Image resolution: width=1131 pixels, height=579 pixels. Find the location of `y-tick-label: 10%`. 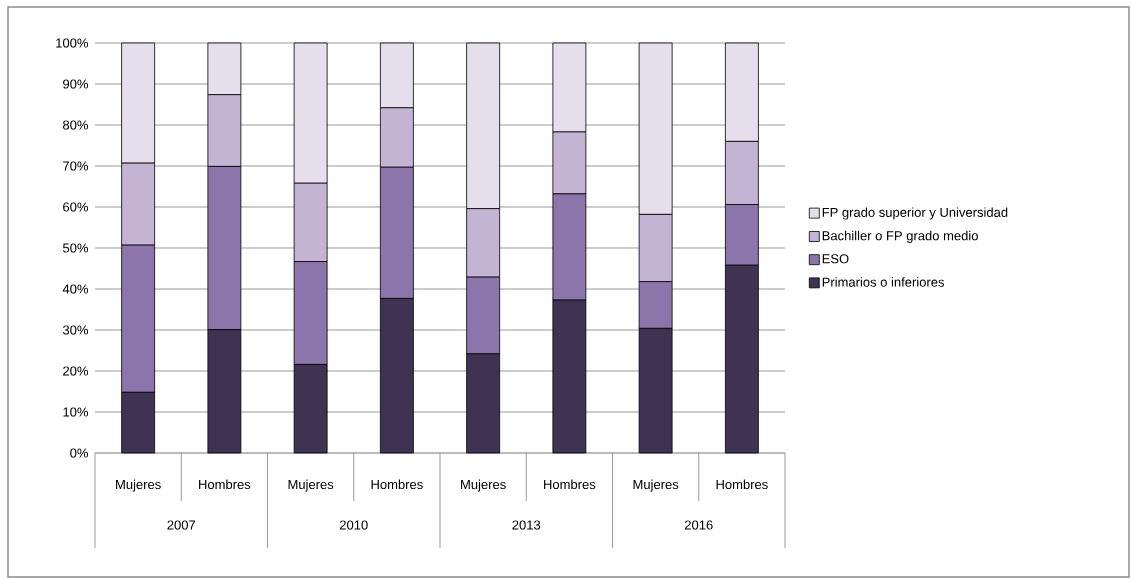

y-tick-label: 10% is located at coordinates (76, 412).